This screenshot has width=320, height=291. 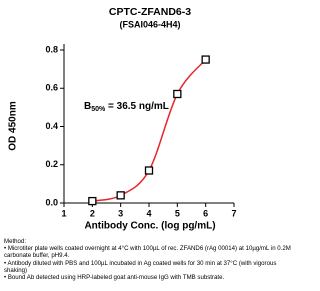 I want to click on y-tick-label: 0.4, so click(x=51, y=126).